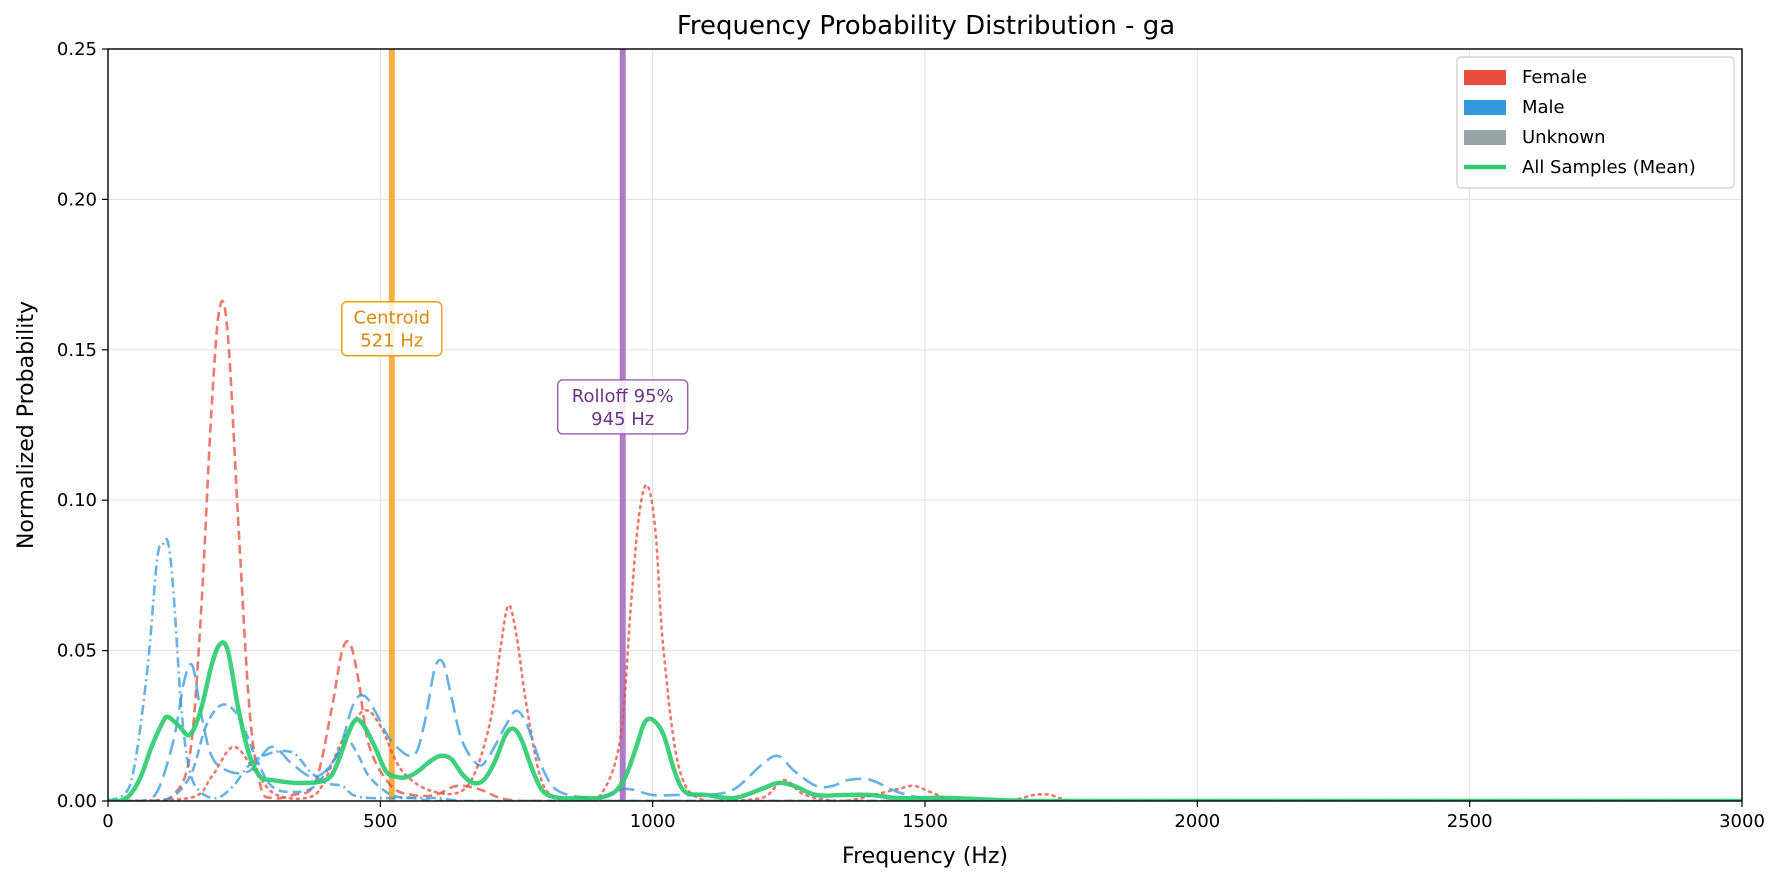  What do you see at coordinates (77, 801) in the screenshot?
I see `y-tick-label: 0.00` at bounding box center [77, 801].